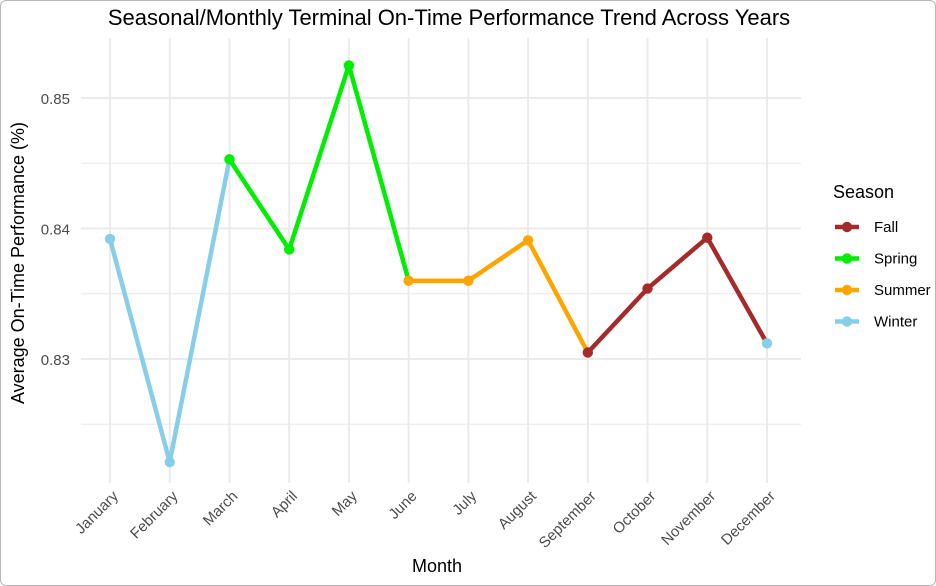  I want to click on x-tick-label: February, so click(154, 514).